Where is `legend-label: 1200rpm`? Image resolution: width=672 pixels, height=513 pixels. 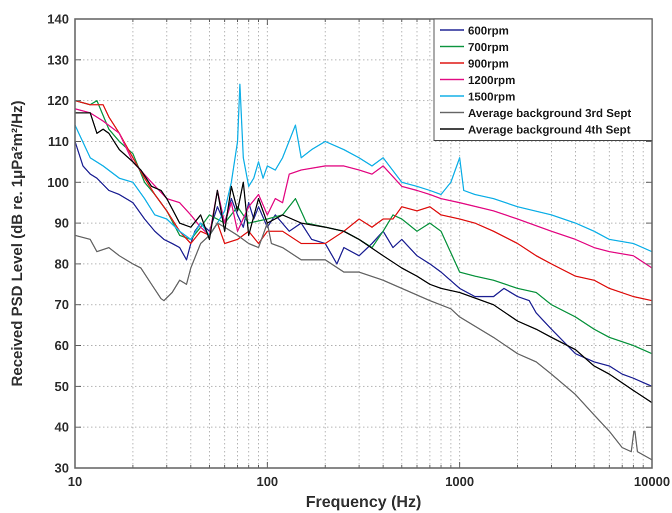
legend-label: 1200rpm is located at coordinates (492, 81).